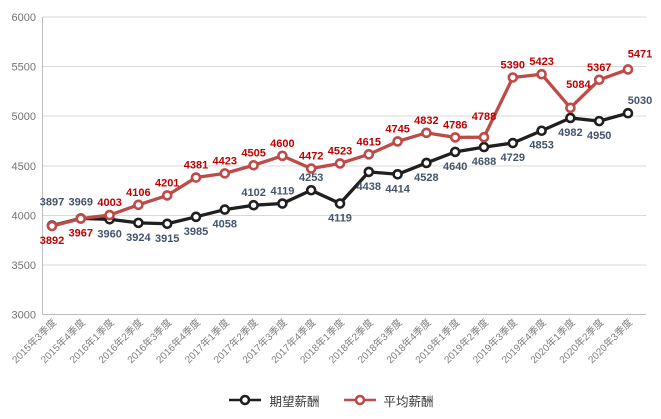 This screenshot has height=419, width=661. What do you see at coordinates (640, 54) in the screenshot?
I see `data-label: 5471` at bounding box center [640, 54].